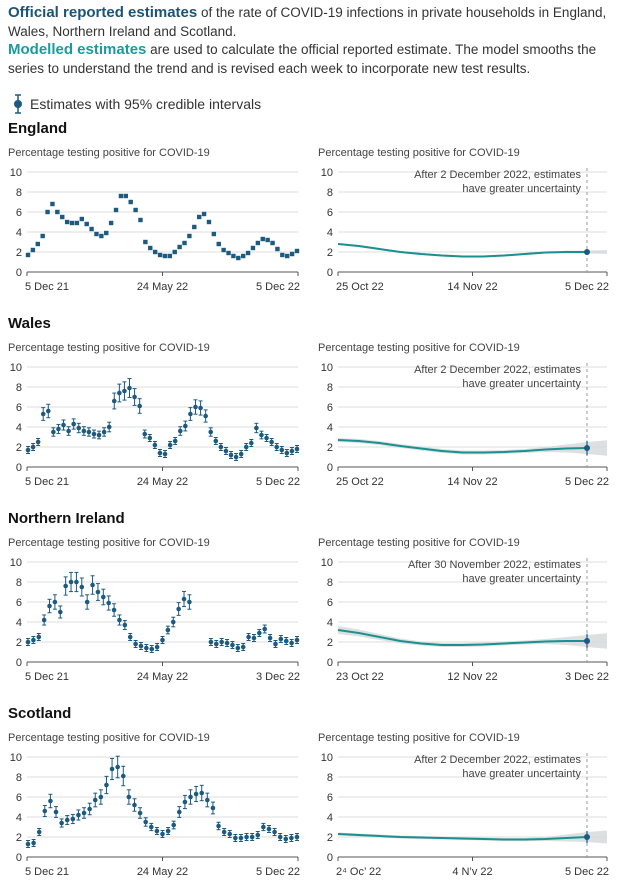 This screenshot has height=888, width=634. What do you see at coordinates (47, 482) in the screenshot?
I see `wales-series-xtick-label: 5 Dec 21` at bounding box center [47, 482].